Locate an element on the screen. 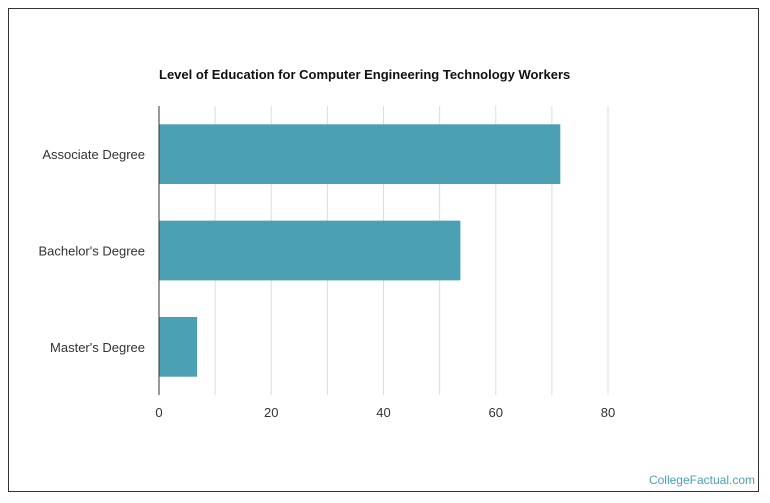  category-label: Master's Degree is located at coordinates (97, 347).